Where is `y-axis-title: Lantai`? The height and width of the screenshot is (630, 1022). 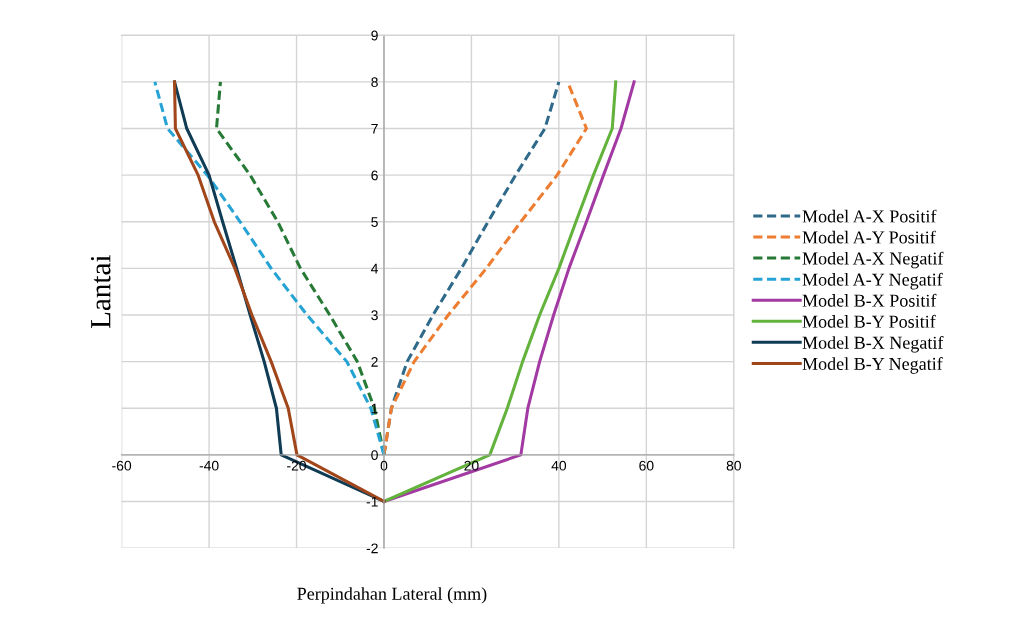 y-axis-title: Lantai is located at coordinates (100, 292).